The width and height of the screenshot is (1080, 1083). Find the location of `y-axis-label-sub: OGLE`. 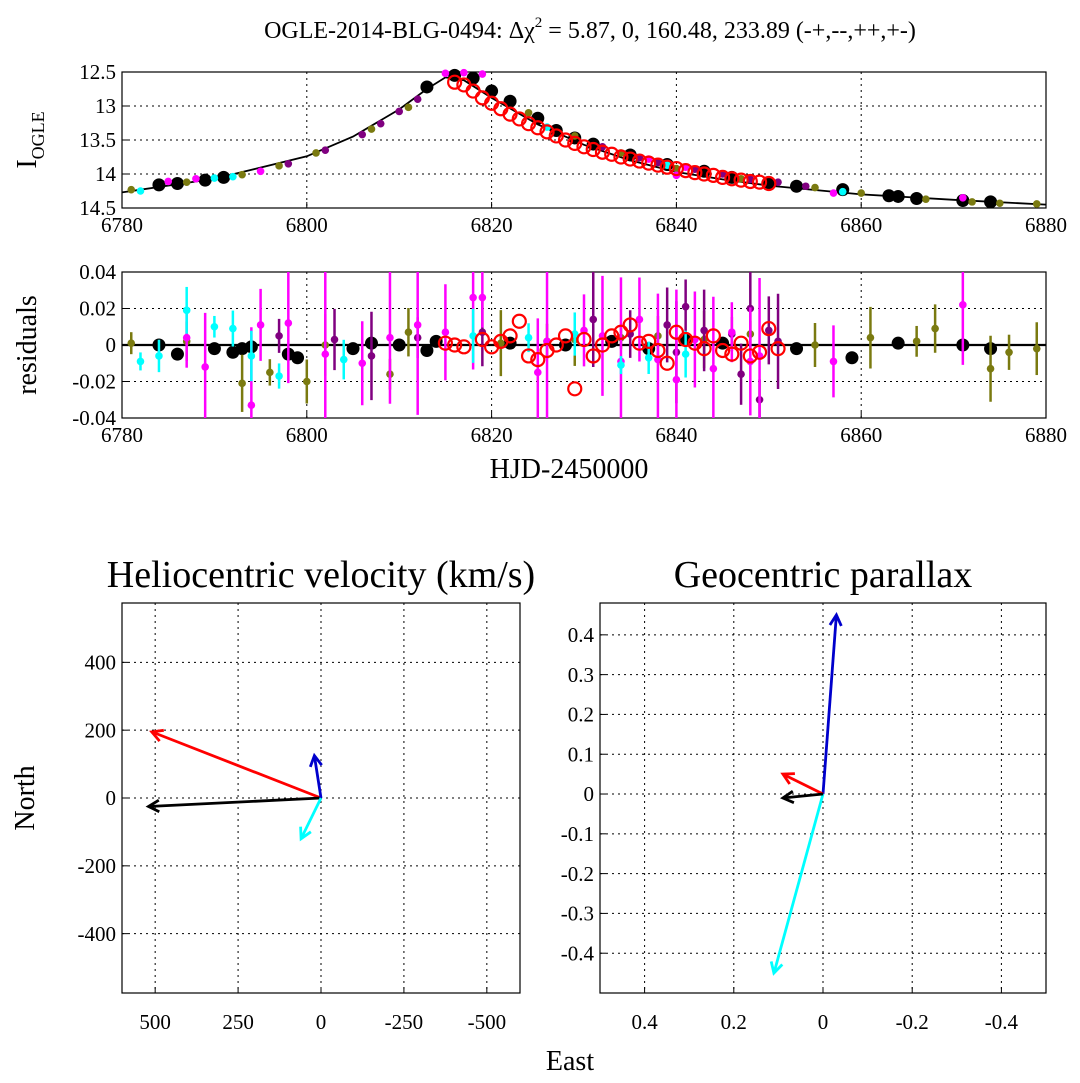

y-axis-label-sub: OGLE is located at coordinates (38, 135).